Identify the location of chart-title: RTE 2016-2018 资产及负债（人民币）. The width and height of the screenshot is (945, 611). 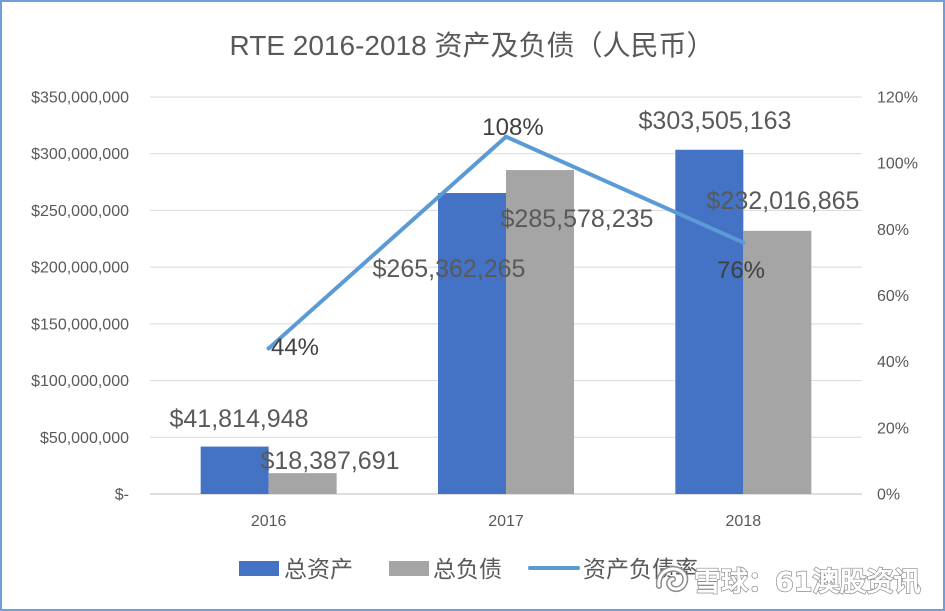
(472, 45).